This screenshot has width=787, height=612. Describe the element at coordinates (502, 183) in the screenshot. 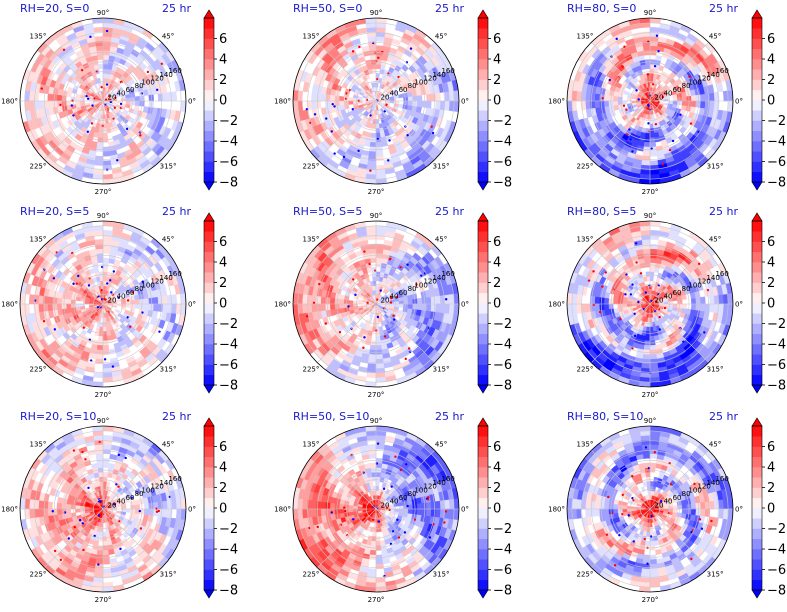

I see `colorbar-tick-label: −8` at that location.